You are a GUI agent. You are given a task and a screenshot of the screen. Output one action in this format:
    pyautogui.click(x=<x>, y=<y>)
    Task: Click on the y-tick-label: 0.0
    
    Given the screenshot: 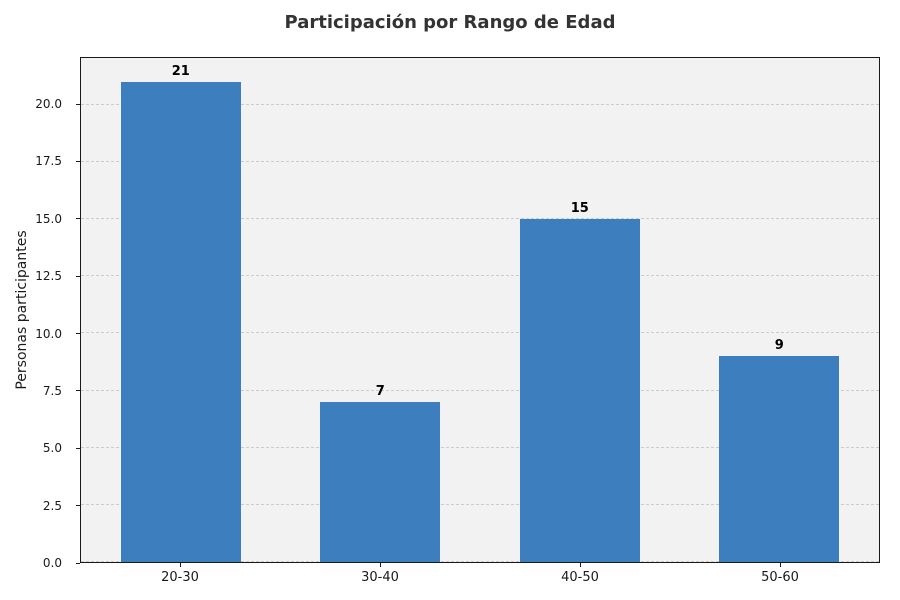 What is the action you would take?
    pyautogui.click(x=52, y=563)
    